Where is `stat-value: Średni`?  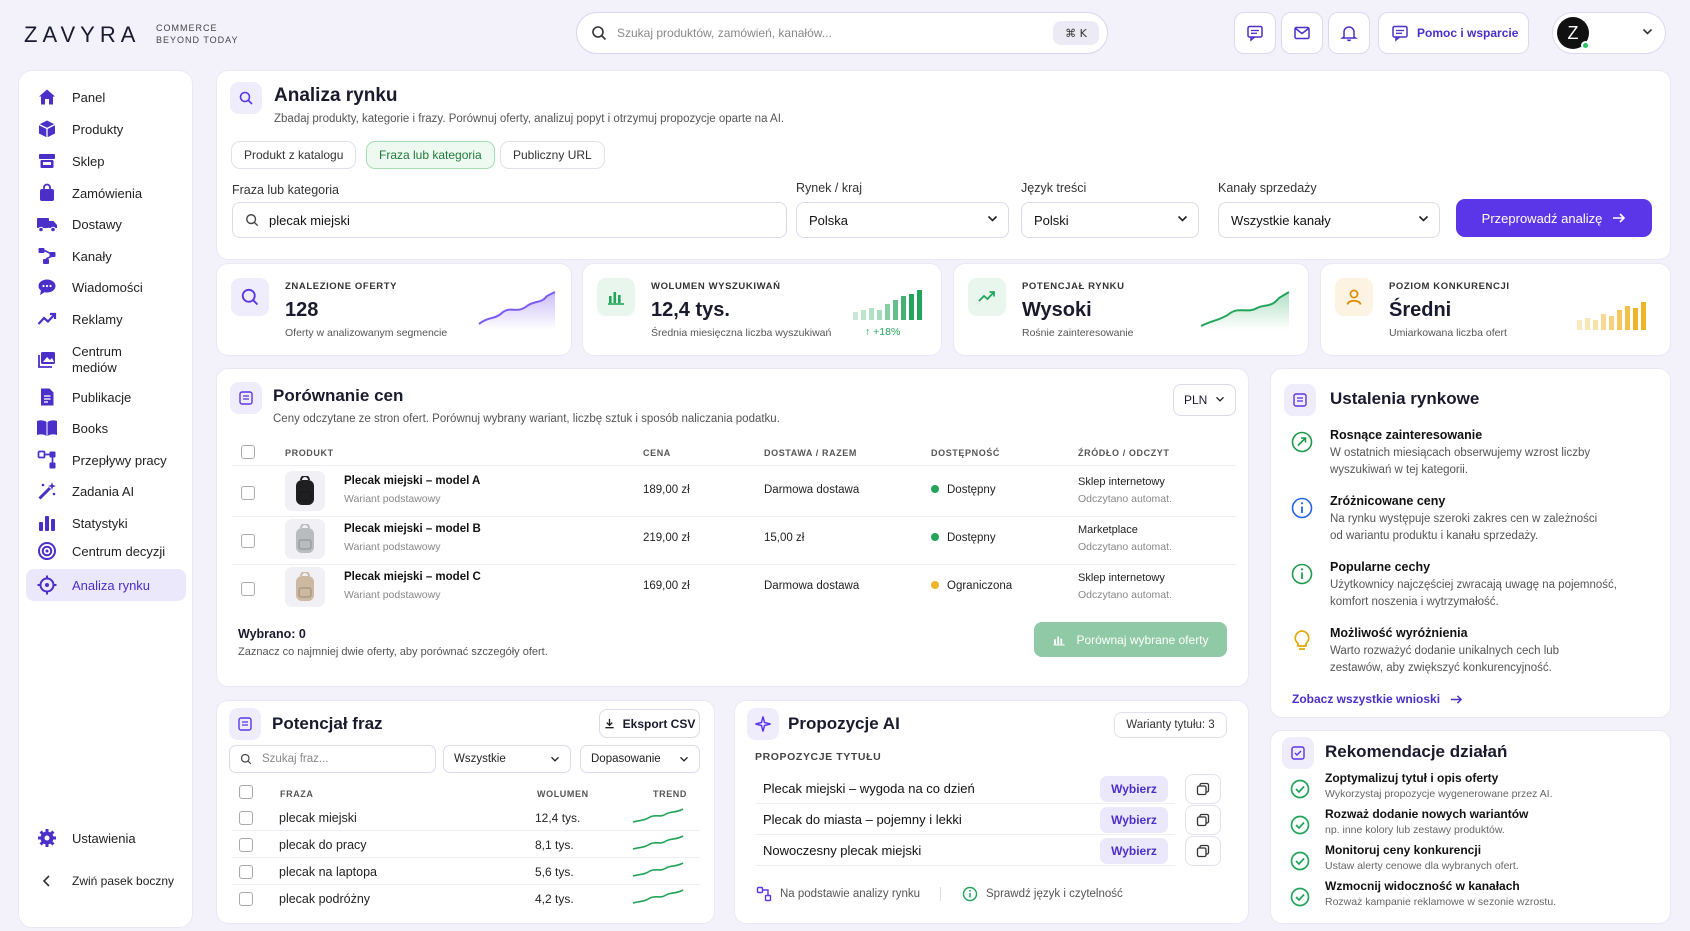 stat-value: Średni is located at coordinates (1420, 310).